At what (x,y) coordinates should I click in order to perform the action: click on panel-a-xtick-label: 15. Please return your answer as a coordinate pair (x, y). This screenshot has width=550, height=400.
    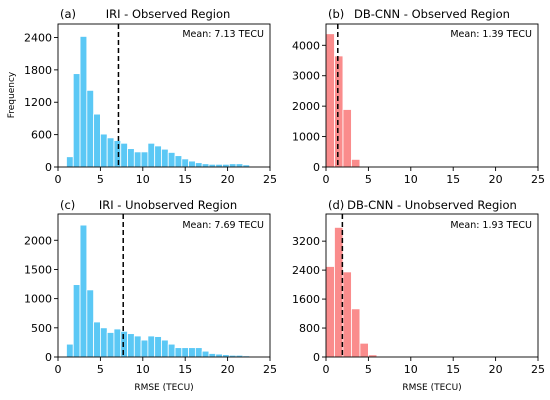
    Looking at the image, I should click on (185, 179).